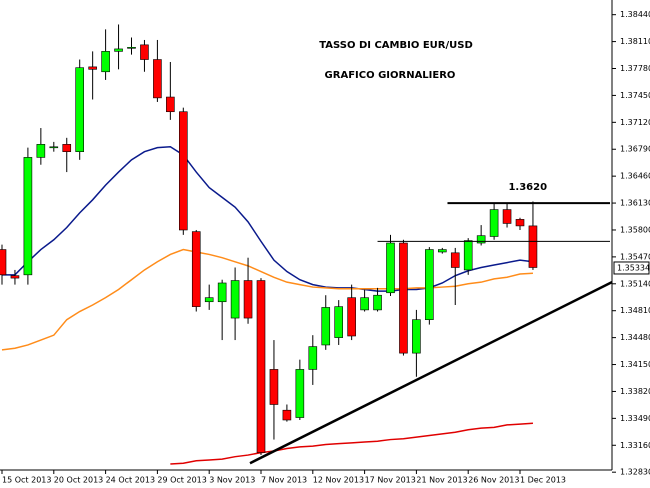  Describe the element at coordinates (635, 364) in the screenshot. I see `y-tick-label: 1.34150` at that location.